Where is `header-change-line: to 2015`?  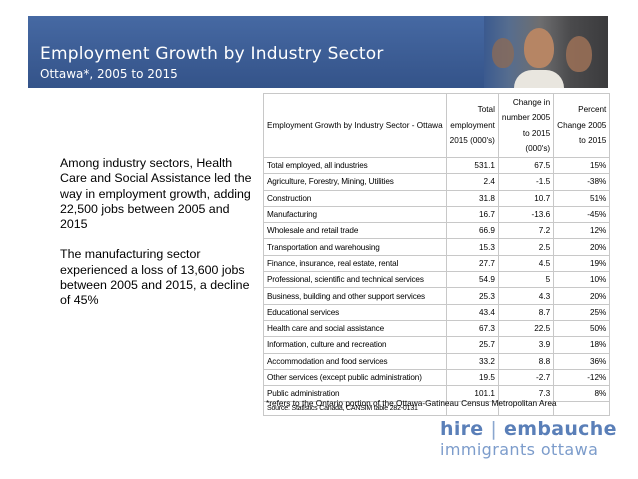 header-change-line: to 2015 is located at coordinates (536, 133).